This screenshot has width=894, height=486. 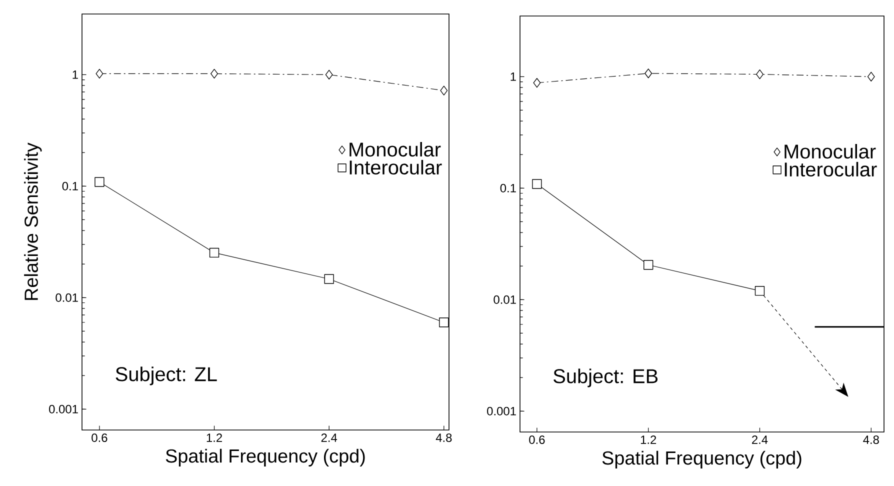 What do you see at coordinates (33, 221) in the screenshot?
I see `y-axis-title: Relative Sensitivity` at bounding box center [33, 221].